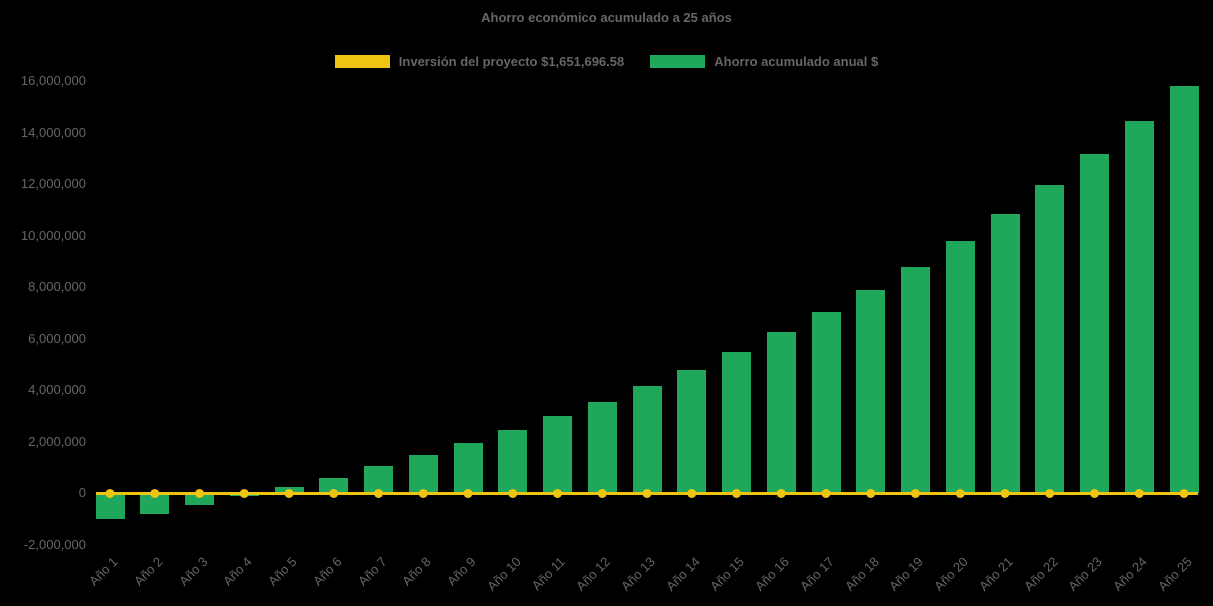 Image resolution: width=1213 pixels, height=606 pixels. Describe the element at coordinates (193, 571) in the screenshot. I see `x-axis-label: Año 3` at that location.